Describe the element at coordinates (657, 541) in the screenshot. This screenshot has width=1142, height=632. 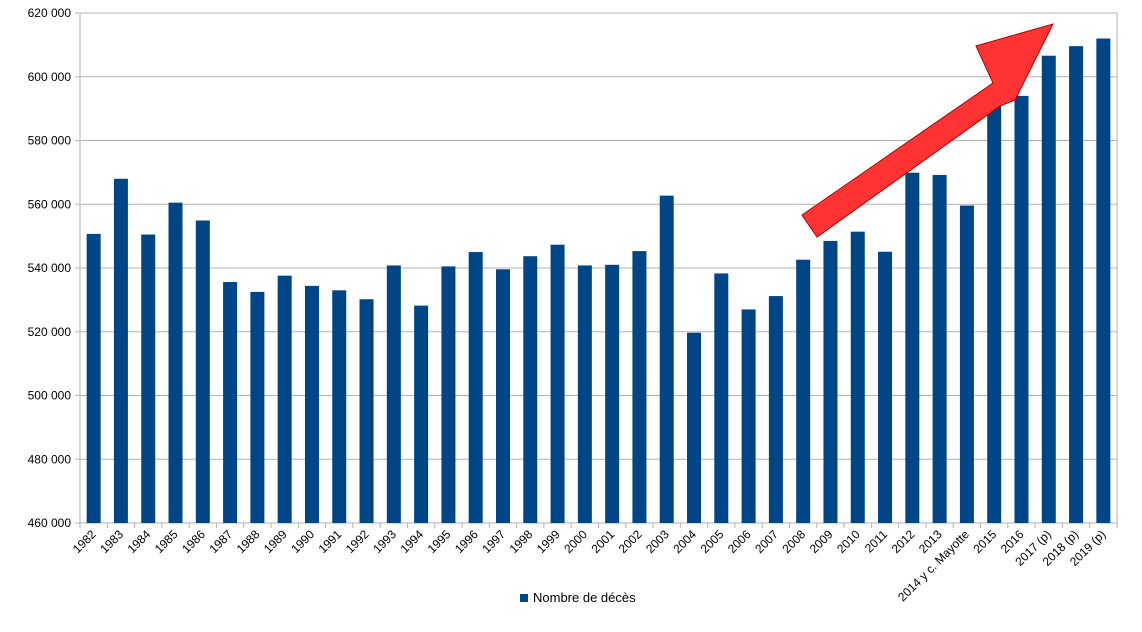
I see `x-tick-label: 2003` at that location.